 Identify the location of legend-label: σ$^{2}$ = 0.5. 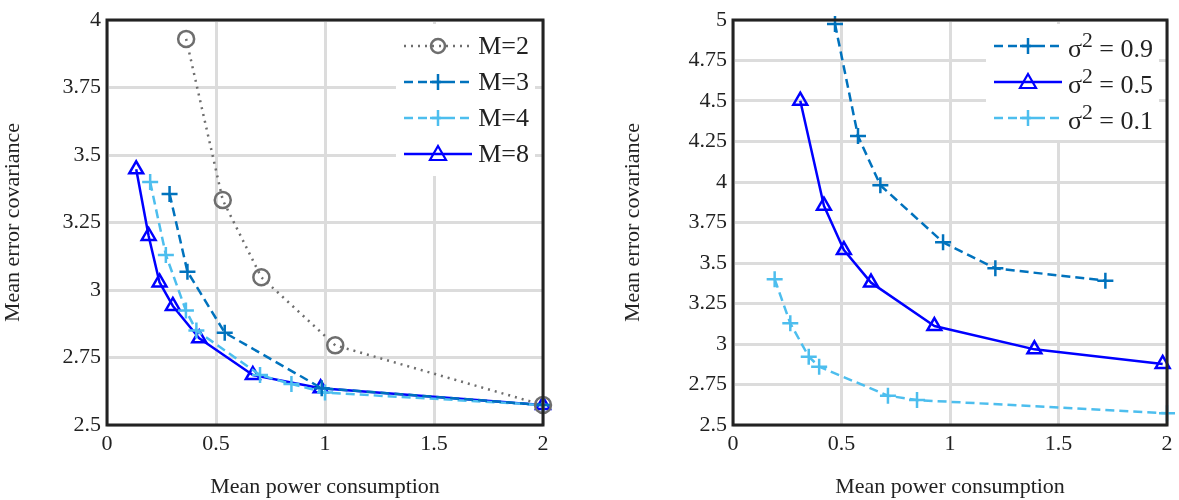
(1110, 82).